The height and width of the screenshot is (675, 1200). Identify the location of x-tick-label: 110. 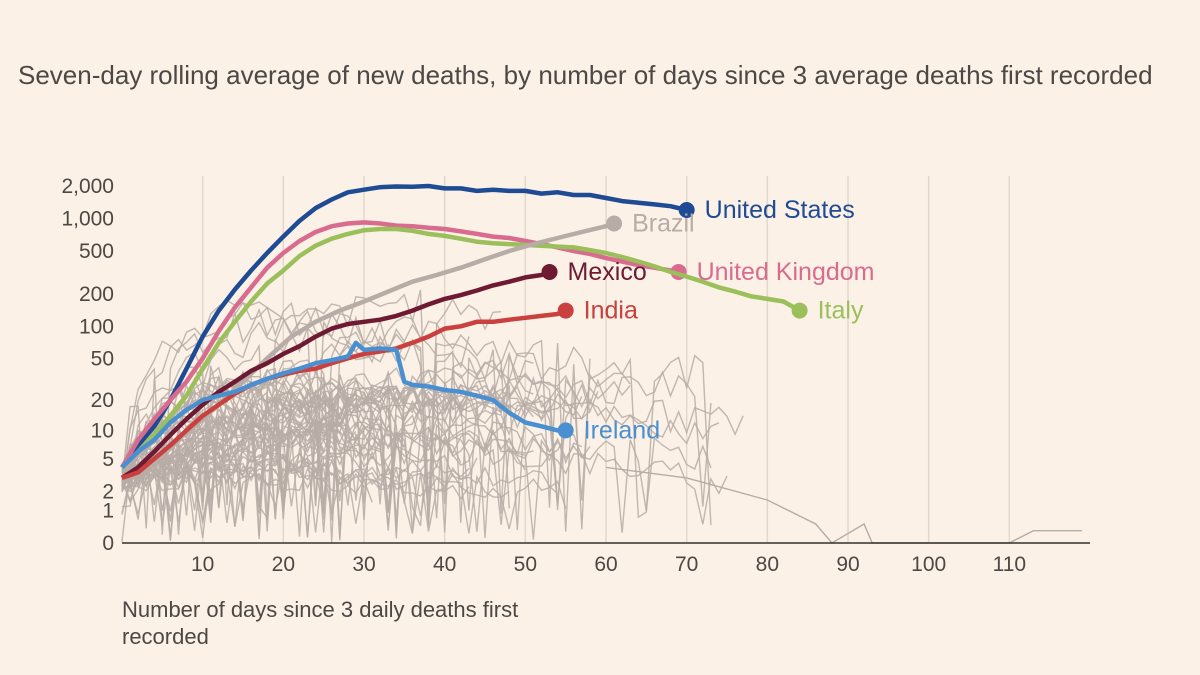
(1009, 564).